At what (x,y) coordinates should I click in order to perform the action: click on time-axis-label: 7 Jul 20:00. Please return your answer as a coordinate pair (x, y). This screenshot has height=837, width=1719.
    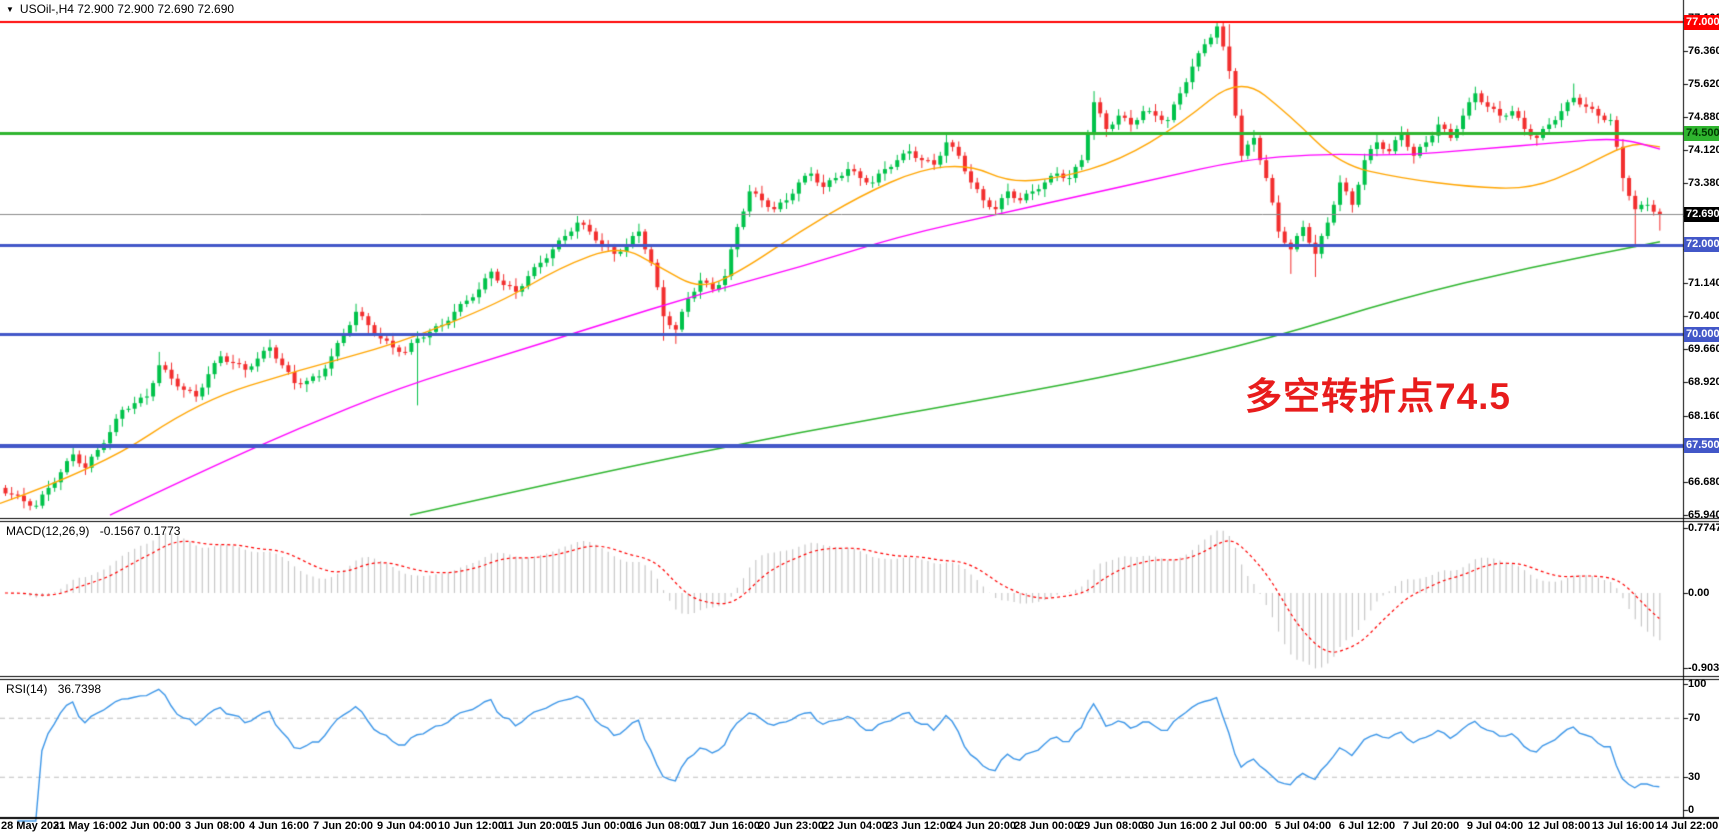
    Looking at the image, I should click on (1431, 826).